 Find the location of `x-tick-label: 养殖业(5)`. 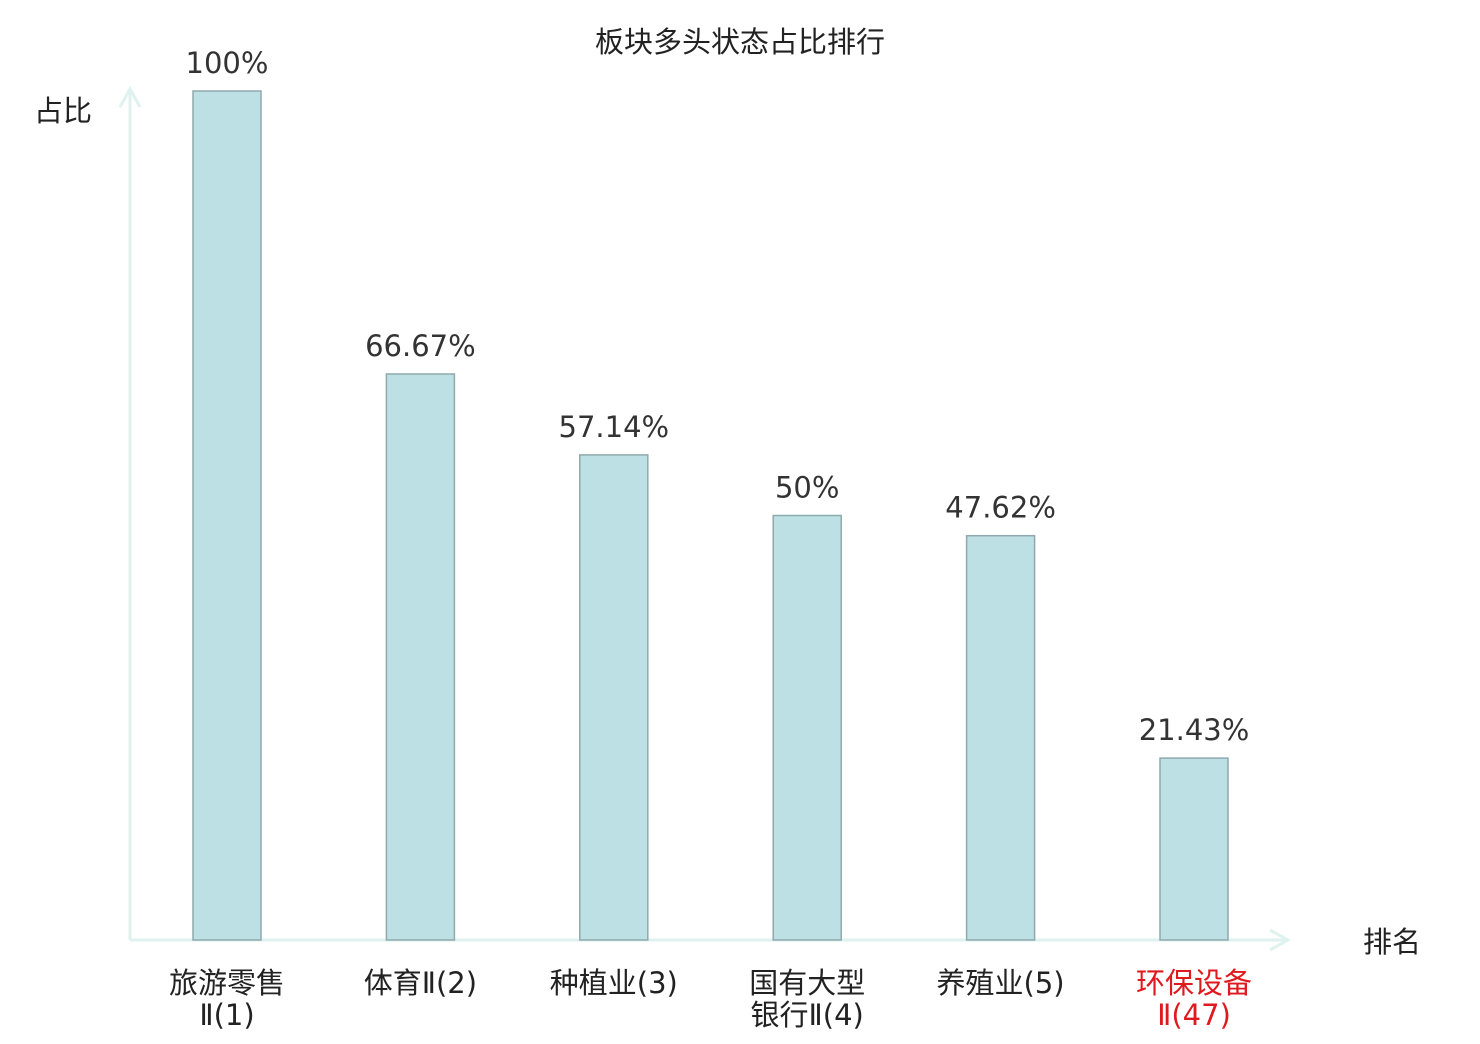

x-tick-label: 养殖业(5) is located at coordinates (1001, 983).